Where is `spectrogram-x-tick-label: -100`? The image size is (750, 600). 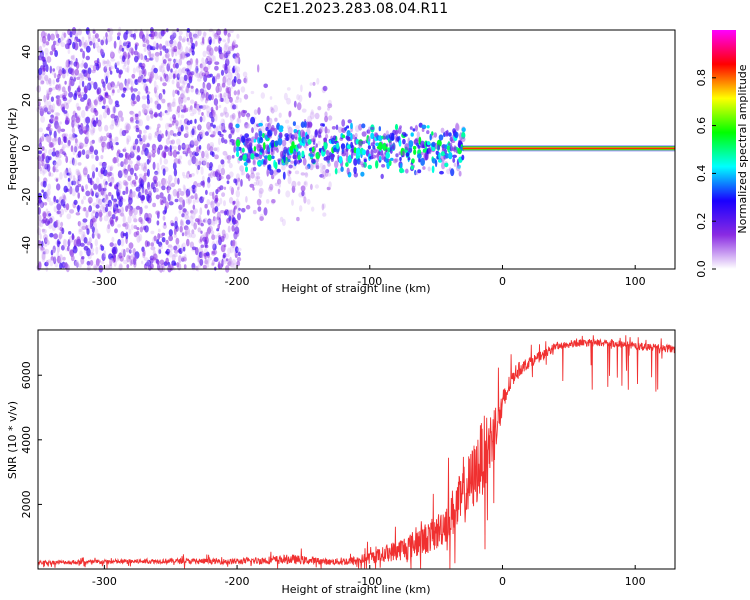
spectrogram-x-tick-label: -100 is located at coordinates (369, 281).